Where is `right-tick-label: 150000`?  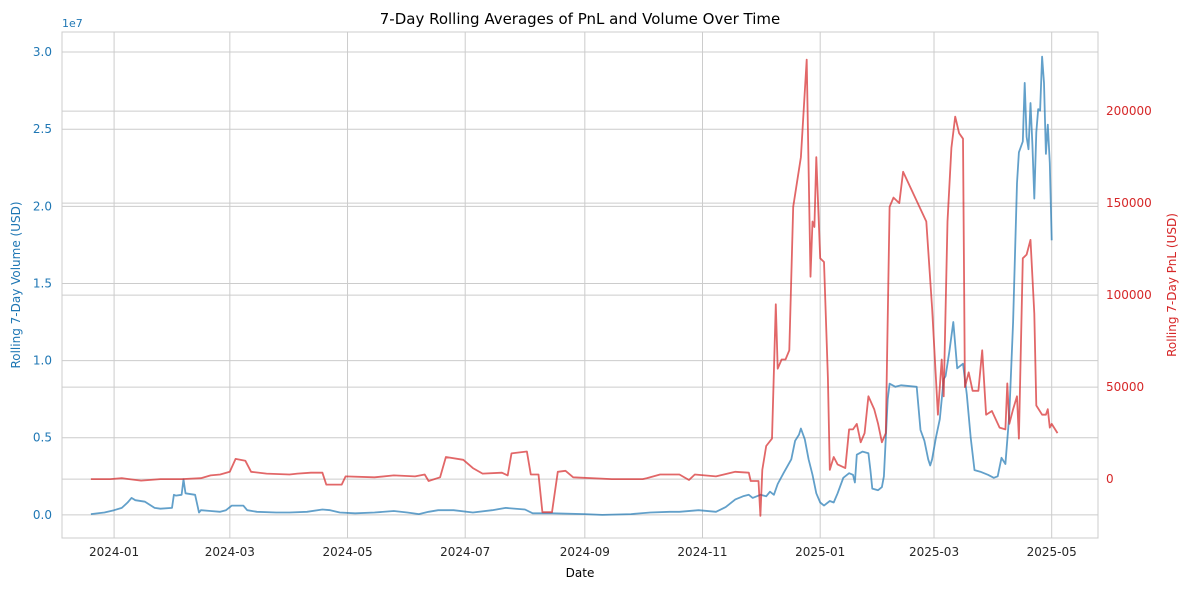
right-tick-label: 150000 is located at coordinates (1129, 203).